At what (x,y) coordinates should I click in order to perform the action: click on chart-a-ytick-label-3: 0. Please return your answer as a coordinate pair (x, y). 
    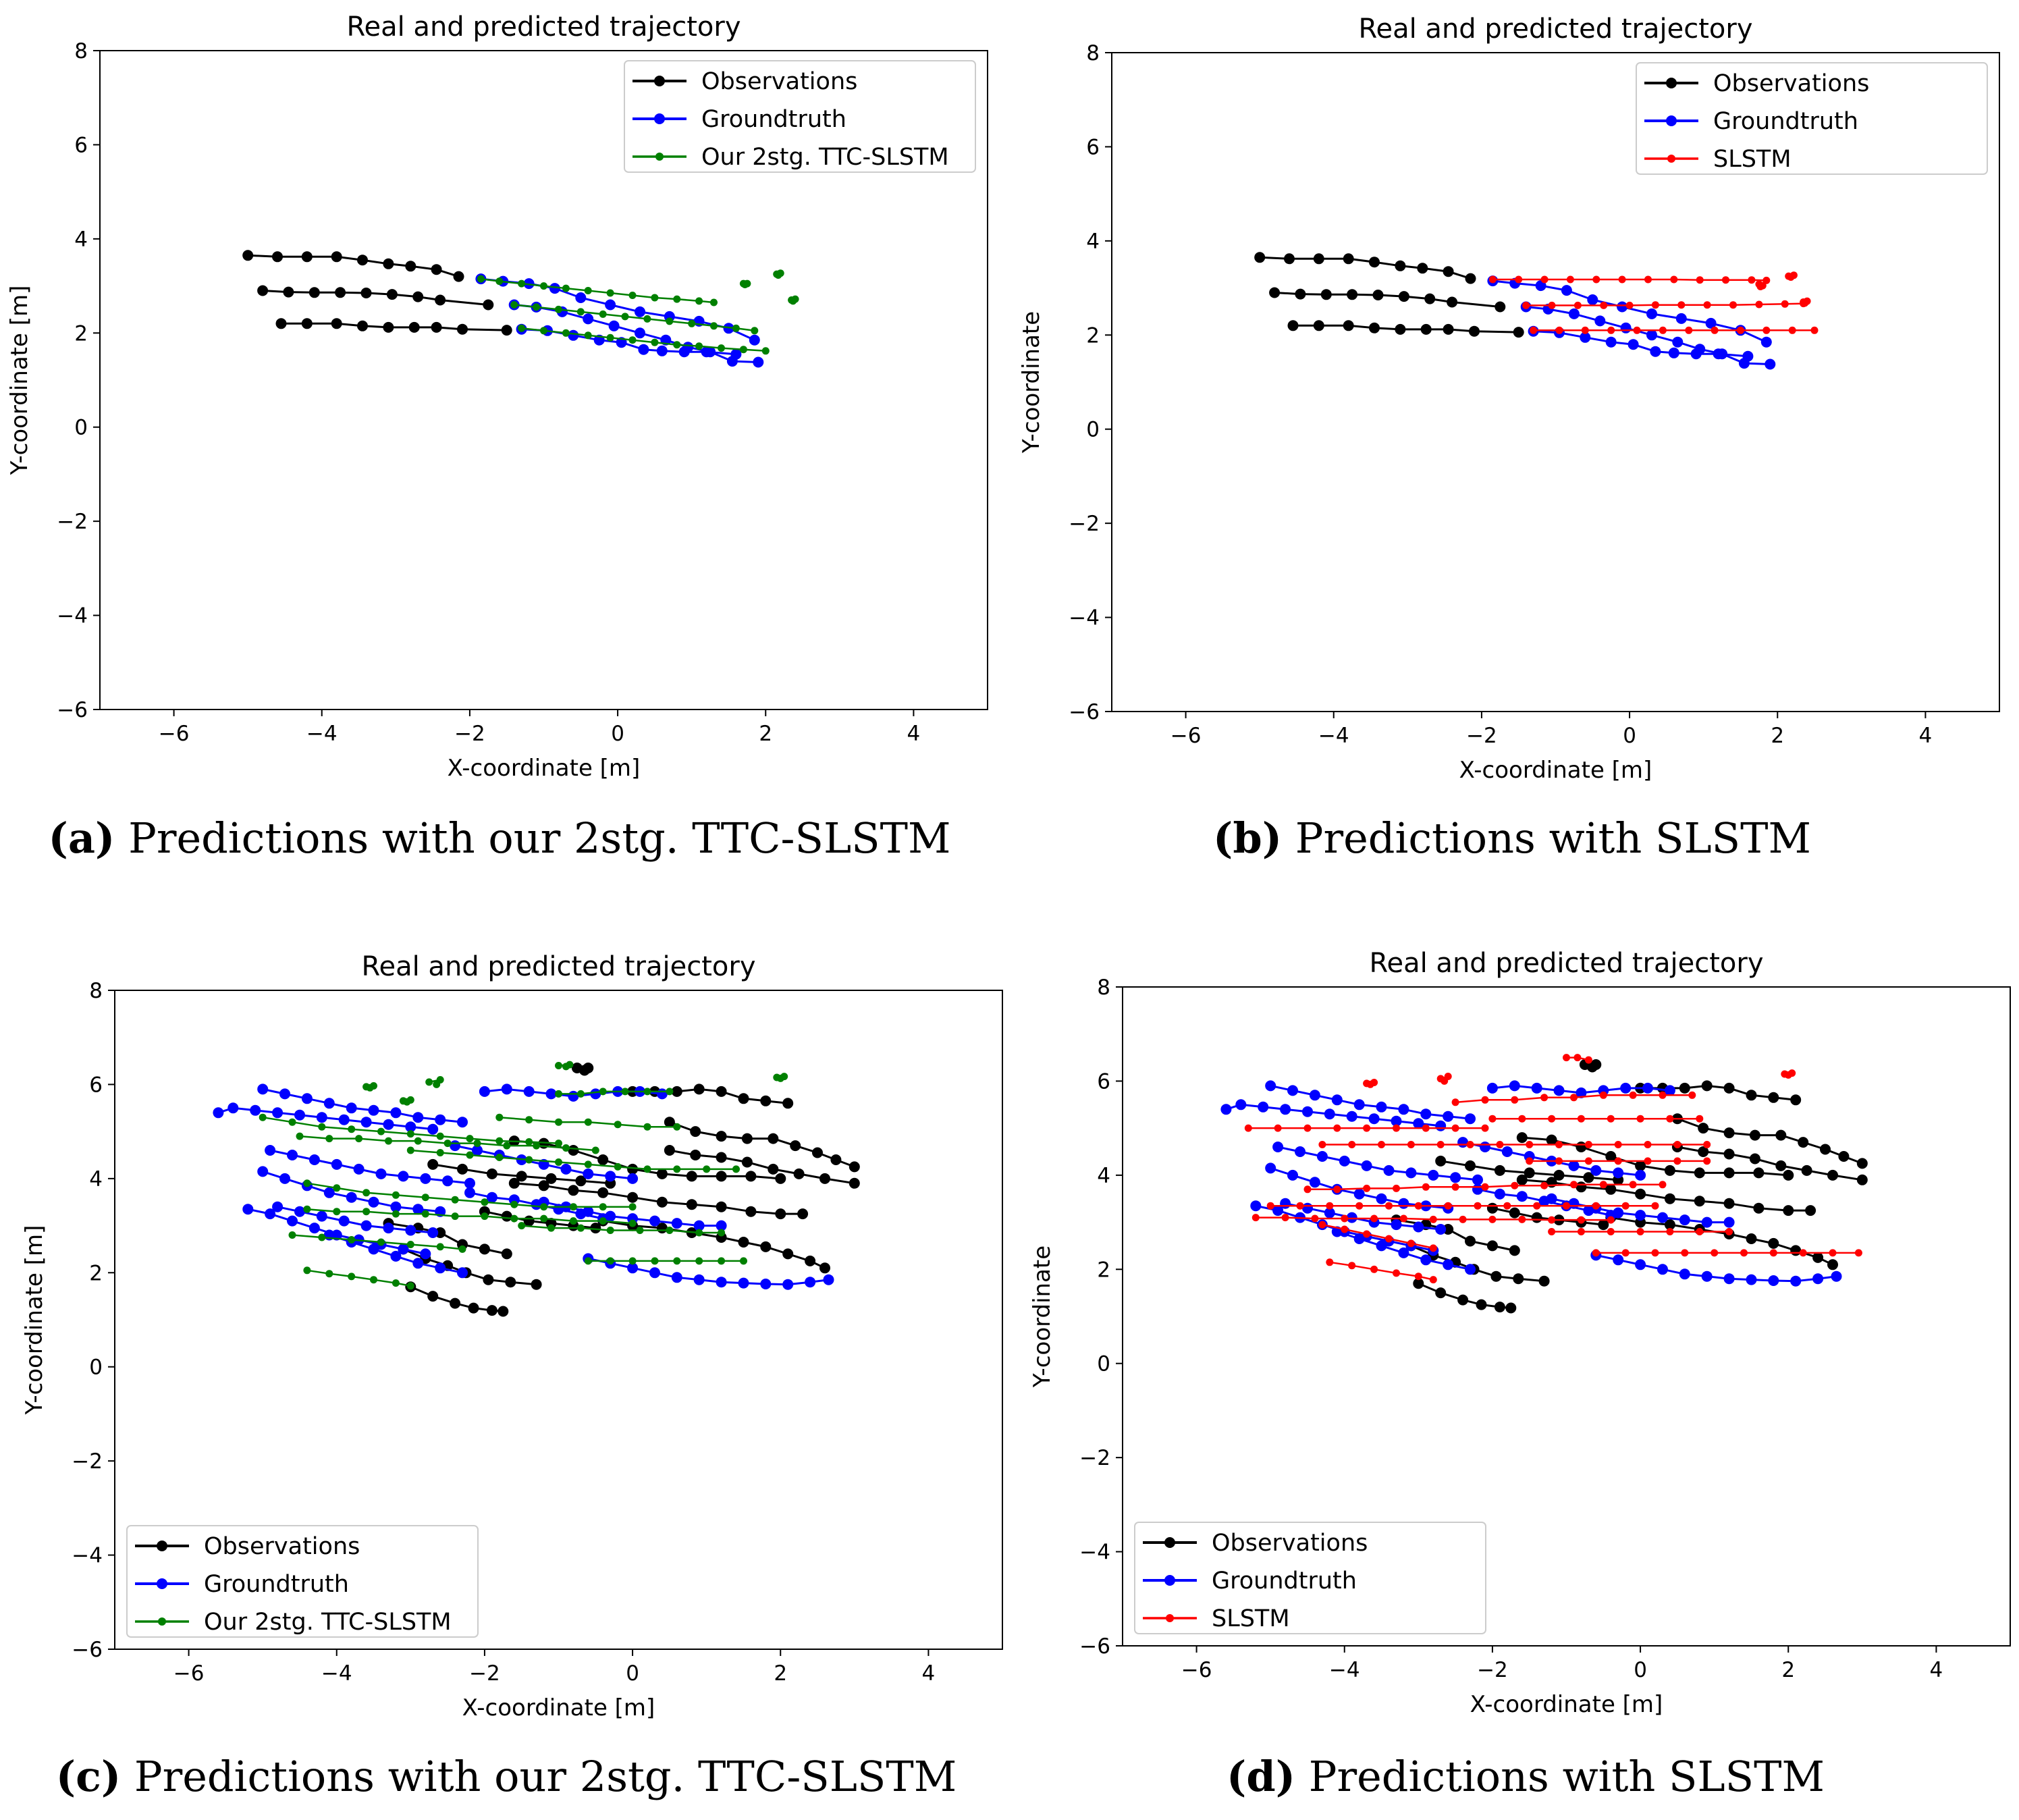
    Looking at the image, I should click on (81, 428).